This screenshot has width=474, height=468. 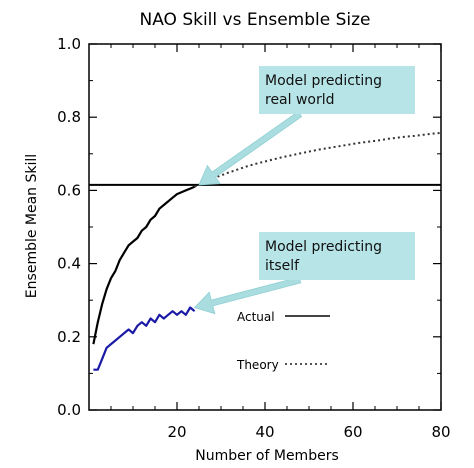 What do you see at coordinates (32, 226) in the screenshot?
I see `y-axis-label: Ensemble Mean Skill` at bounding box center [32, 226].